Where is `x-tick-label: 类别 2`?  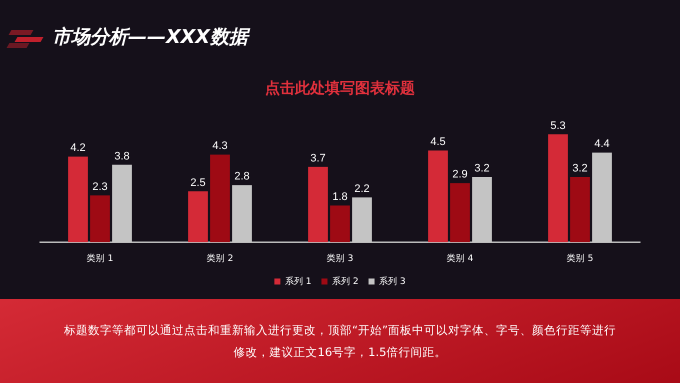 x-tick-label: 类别 2 is located at coordinates (220, 258).